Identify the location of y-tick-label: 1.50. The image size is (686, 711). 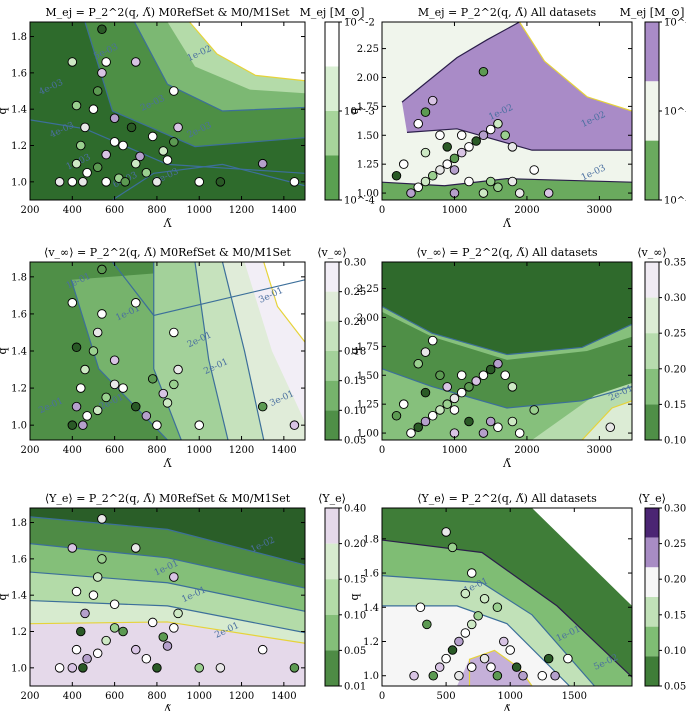
(368, 376).